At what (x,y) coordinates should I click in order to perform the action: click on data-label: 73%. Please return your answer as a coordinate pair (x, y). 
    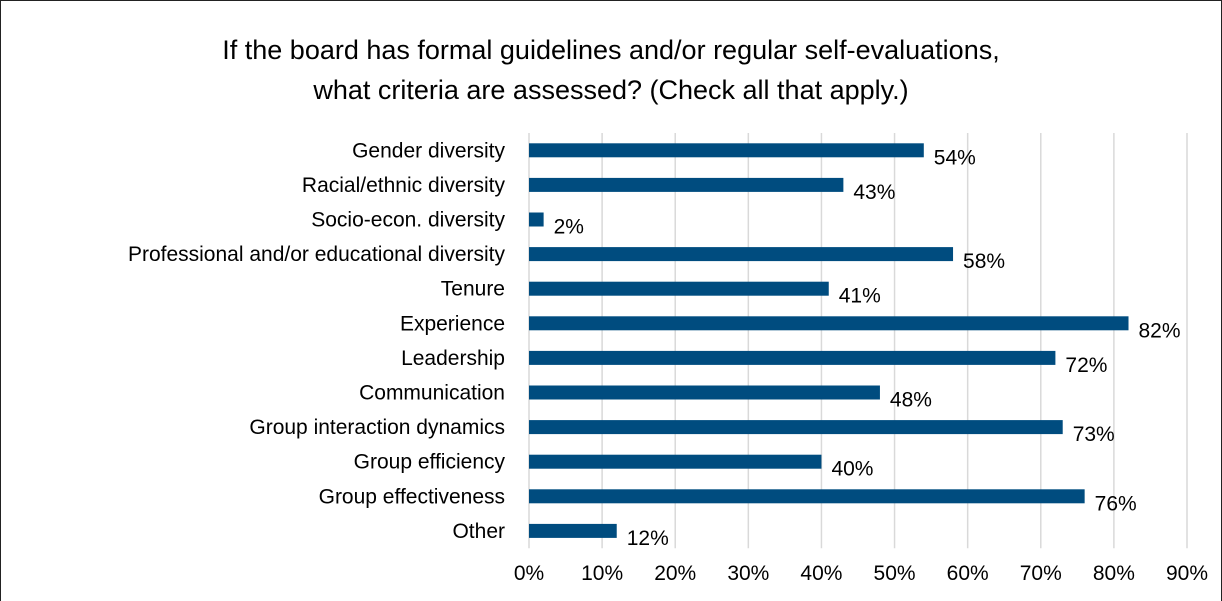
    Looking at the image, I should click on (1094, 434).